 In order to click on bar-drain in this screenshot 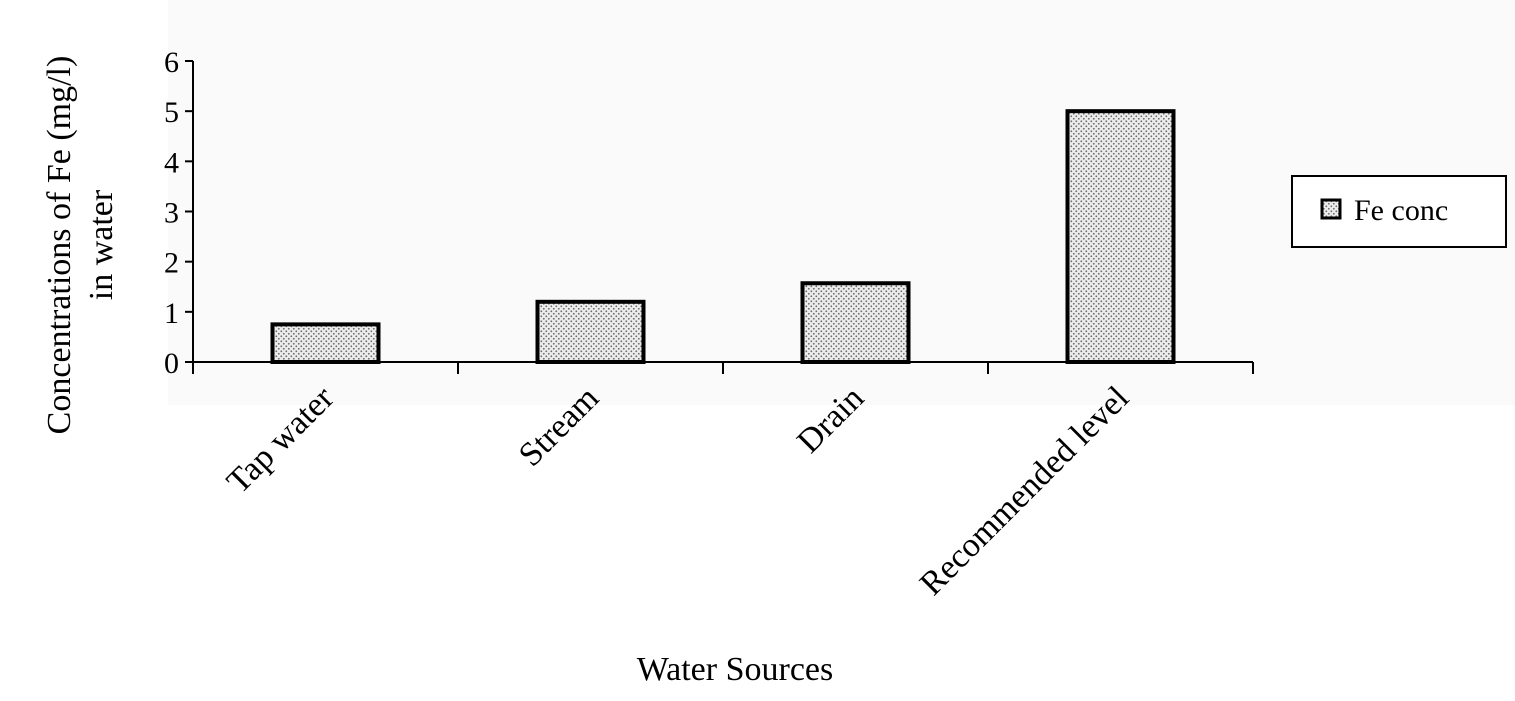, I will do `click(855, 323)`.